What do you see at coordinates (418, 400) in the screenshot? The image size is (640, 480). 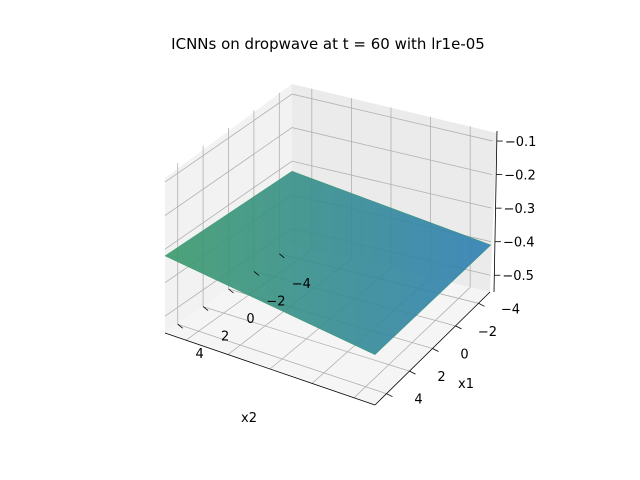 I see `x1-tick-label: 4` at bounding box center [418, 400].